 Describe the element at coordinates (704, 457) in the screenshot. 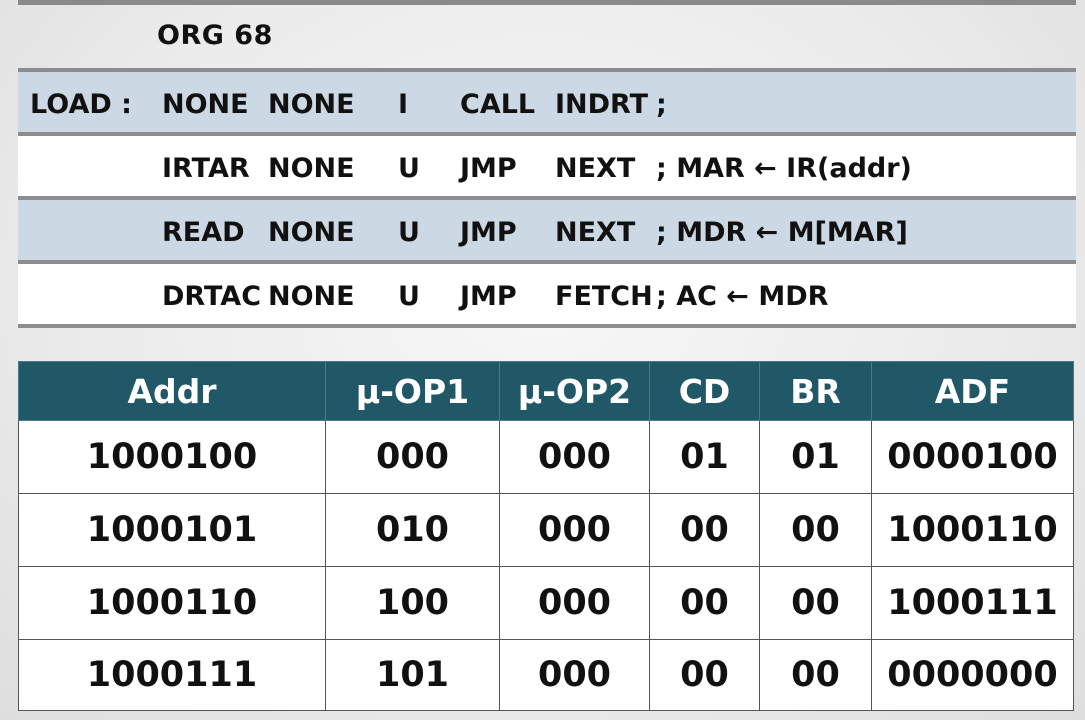

I see `cell-cd: 01` at that location.